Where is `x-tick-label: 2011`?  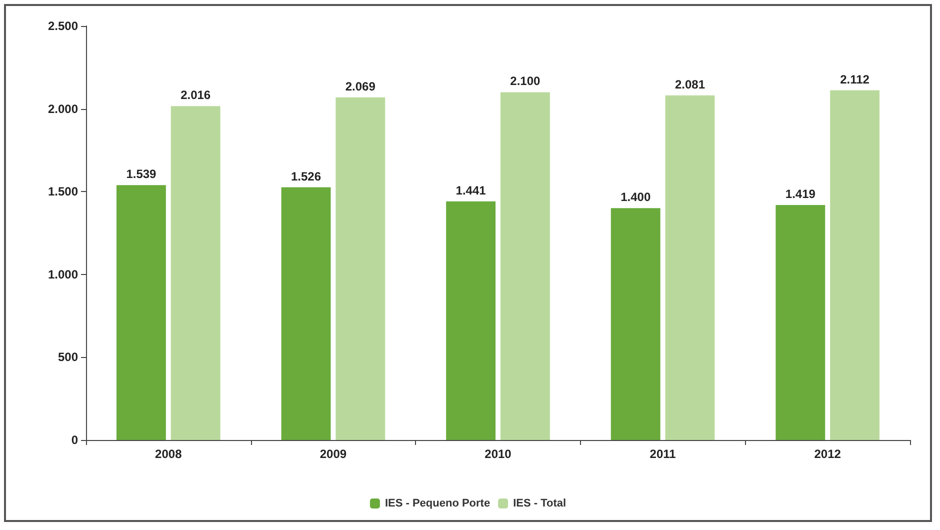
x-tick-label: 2011 is located at coordinates (663, 454).